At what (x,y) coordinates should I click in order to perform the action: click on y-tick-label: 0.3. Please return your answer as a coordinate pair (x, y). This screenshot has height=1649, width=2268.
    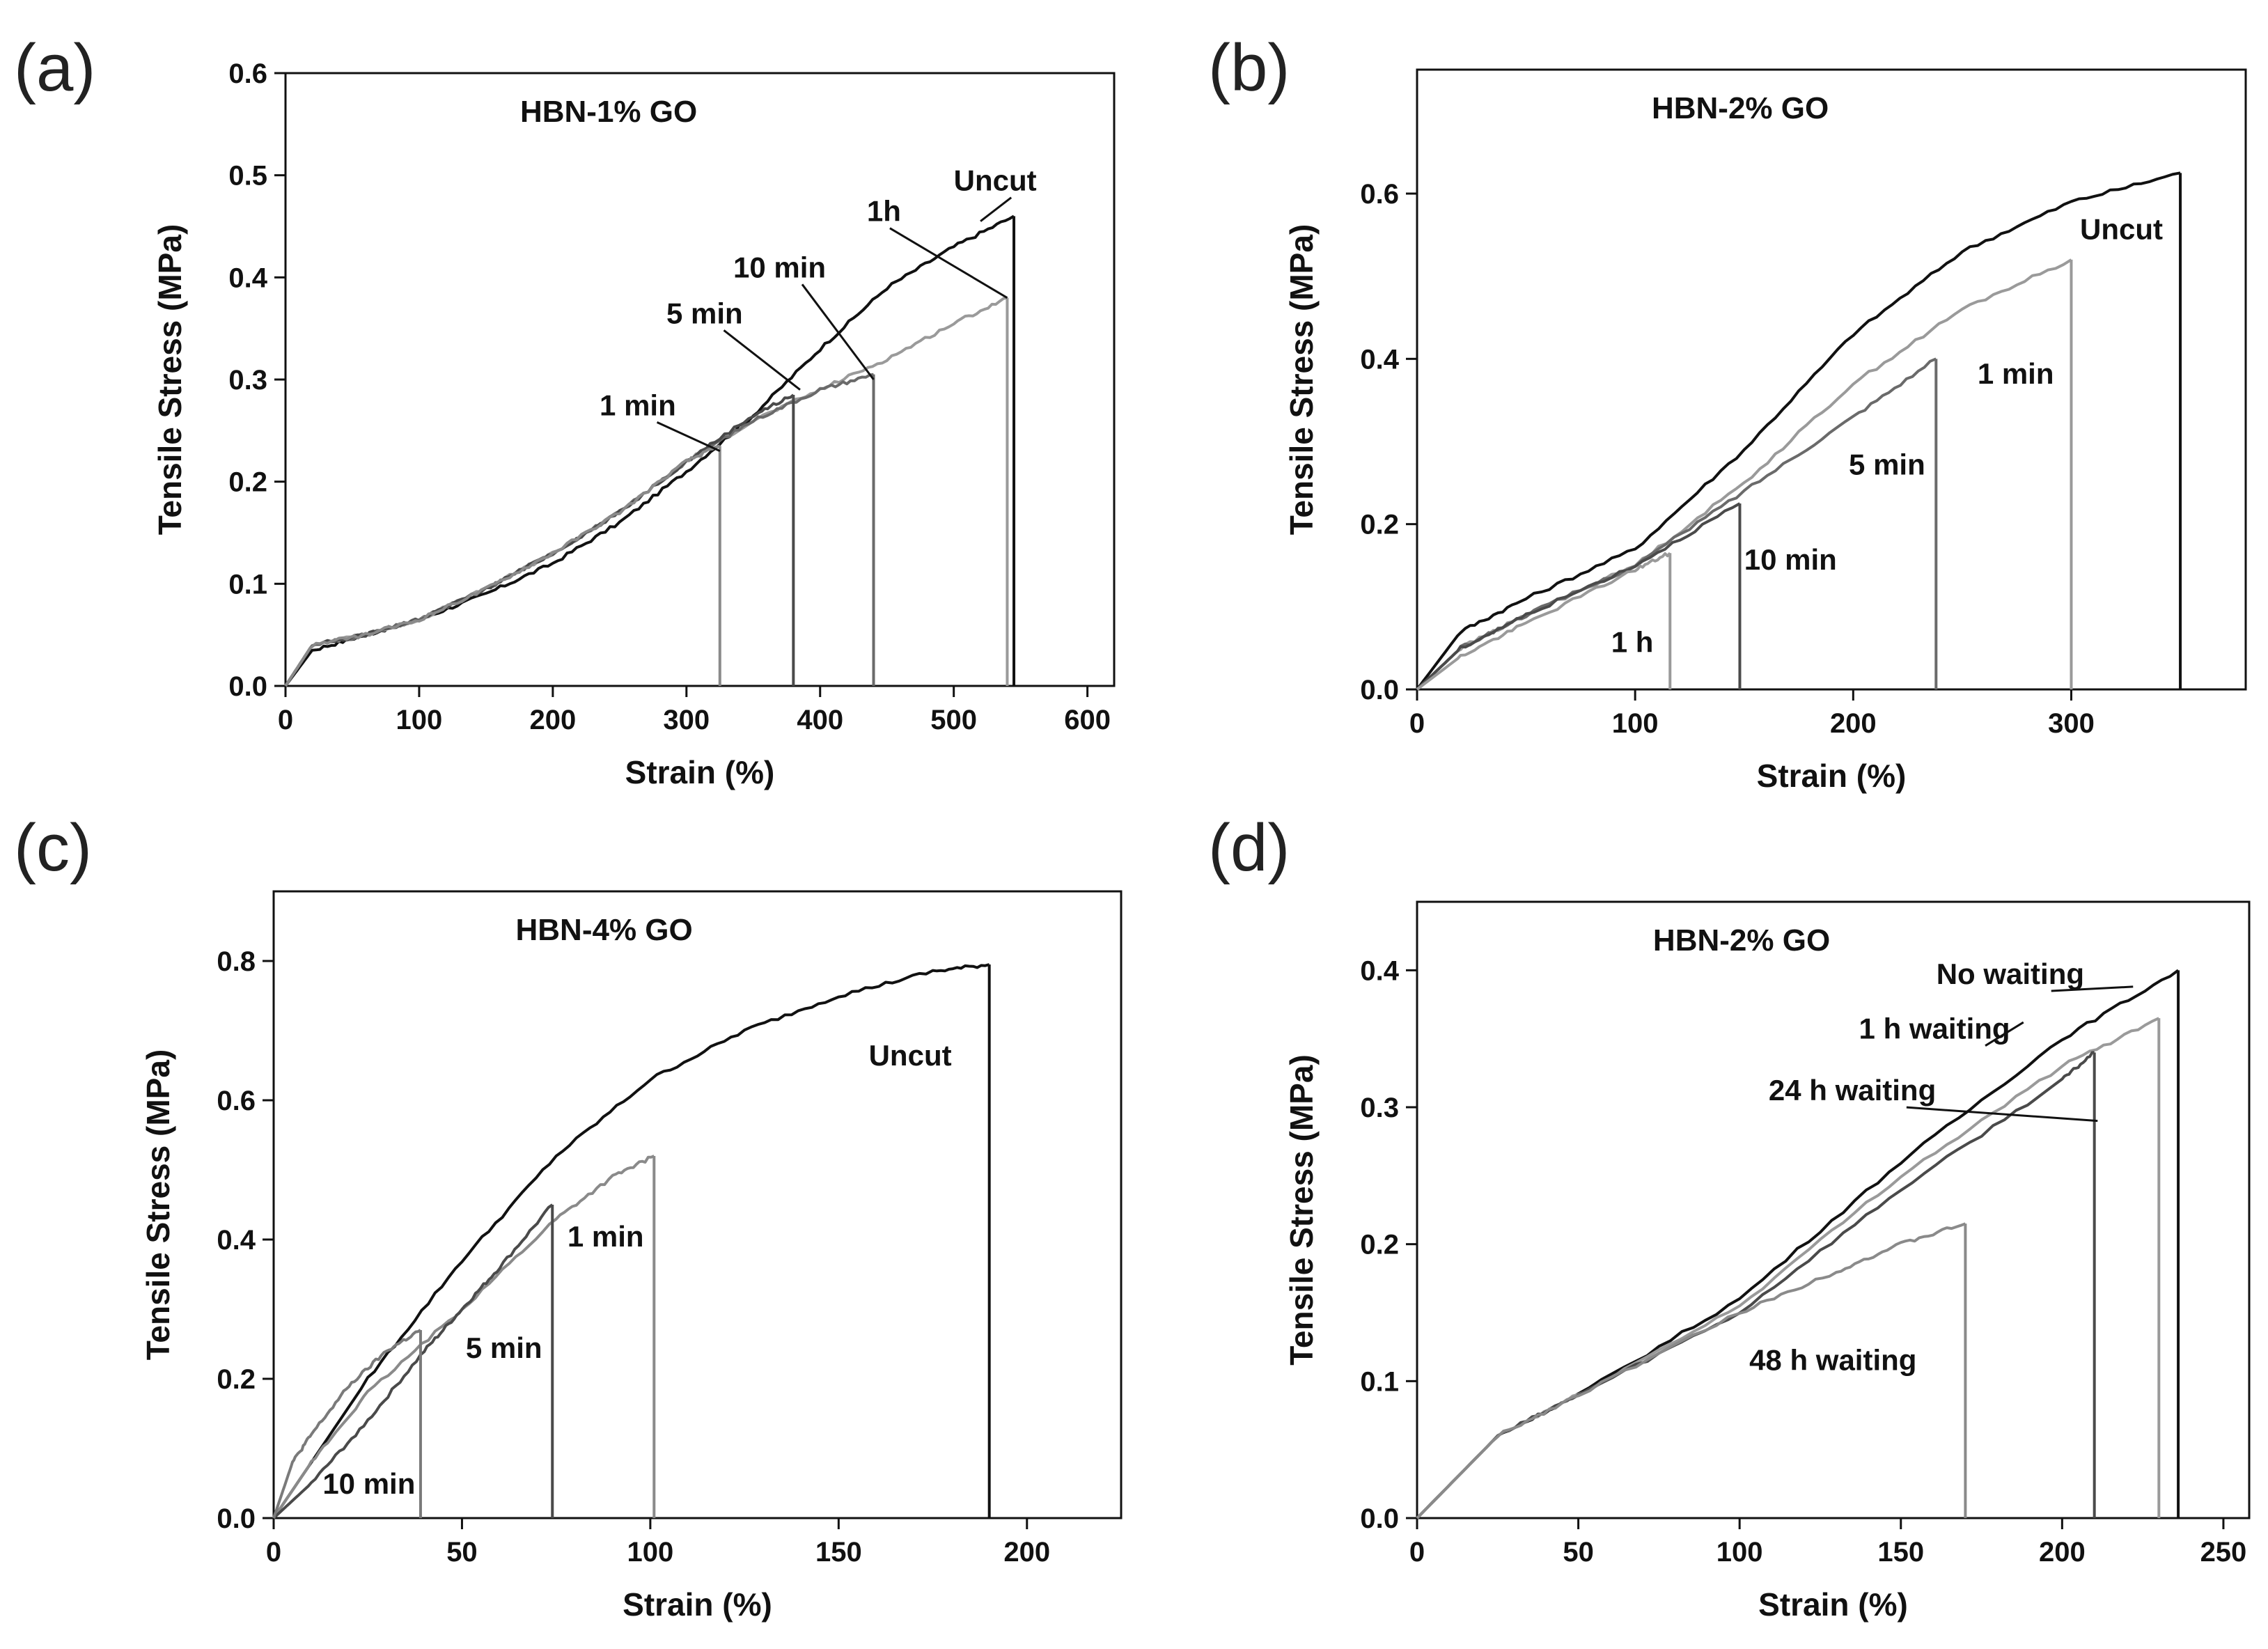
    Looking at the image, I should click on (1379, 1108).